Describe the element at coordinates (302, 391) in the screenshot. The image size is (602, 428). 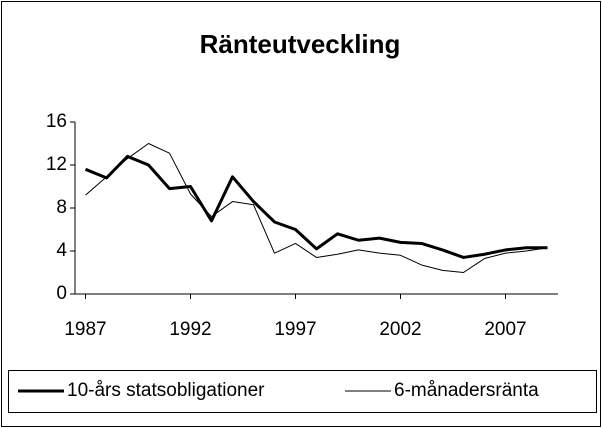
I see `legend-box` at that location.